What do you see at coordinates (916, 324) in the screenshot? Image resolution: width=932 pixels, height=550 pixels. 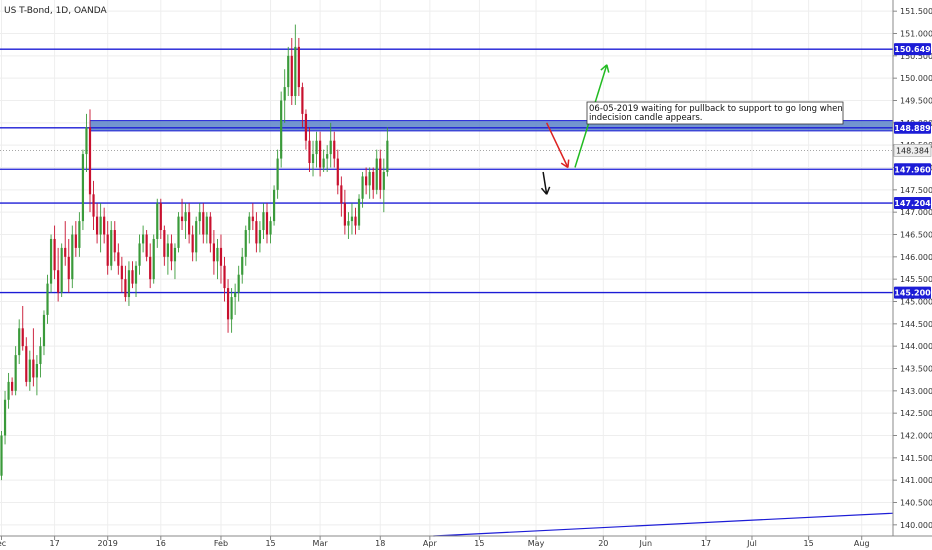 I see `y-tick-label: 144.500` at bounding box center [916, 324].